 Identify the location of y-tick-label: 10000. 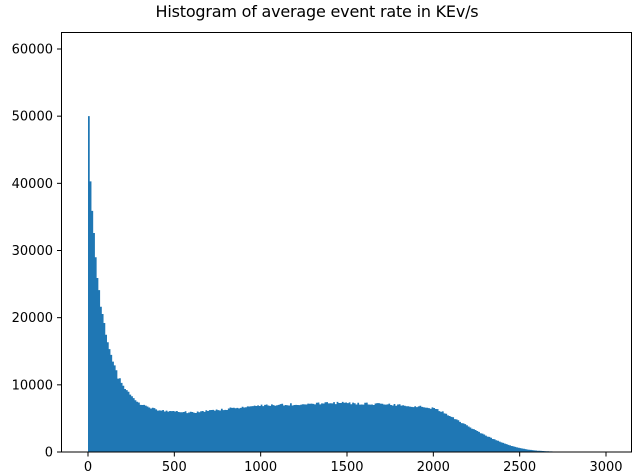
(32, 385).